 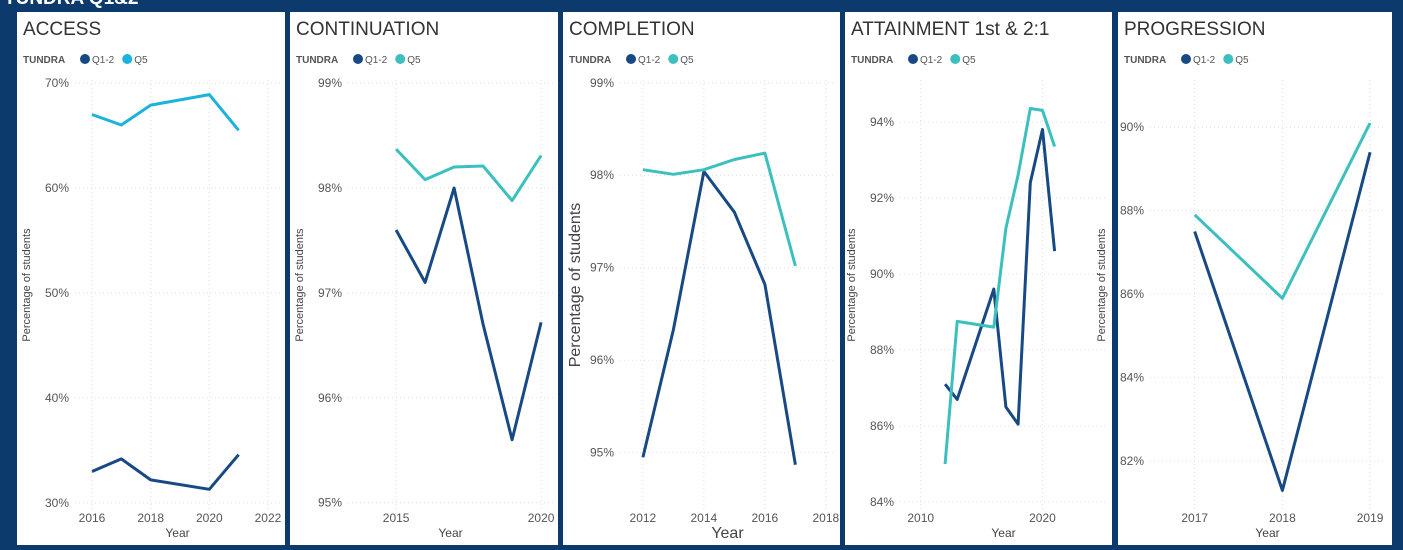 I want to click on y-tick-label: 94%, so click(x=882, y=122).